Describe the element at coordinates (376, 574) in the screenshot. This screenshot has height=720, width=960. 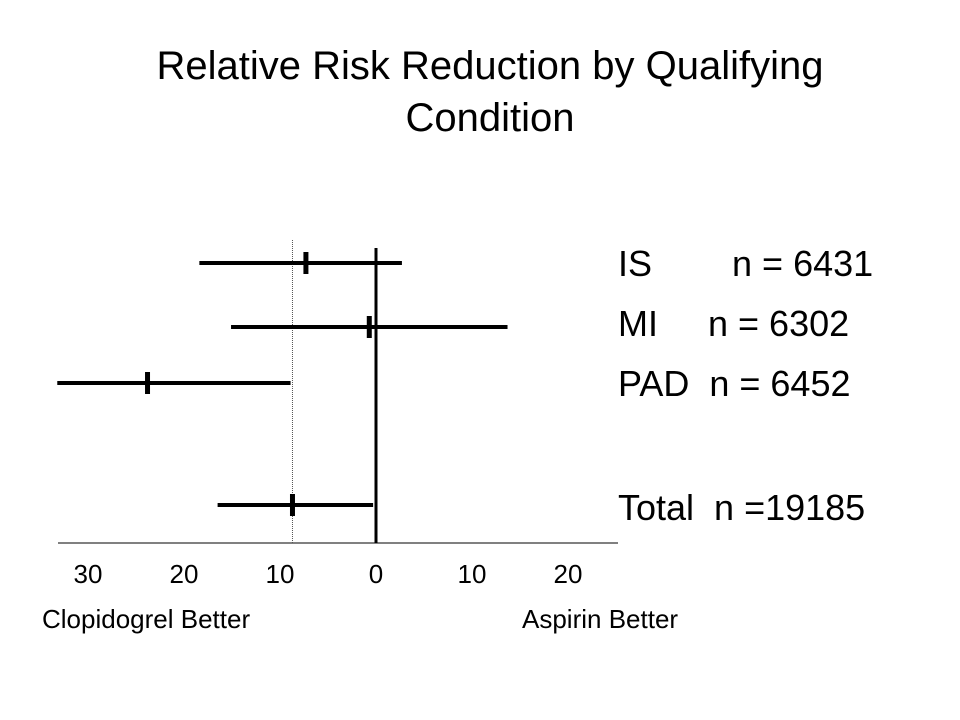
I see `x-tick-label: 0` at that location.